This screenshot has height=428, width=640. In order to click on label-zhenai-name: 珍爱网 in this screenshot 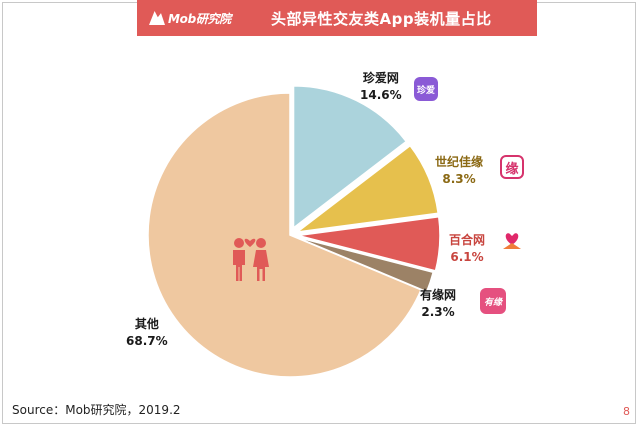, I will do `click(380, 78)`.